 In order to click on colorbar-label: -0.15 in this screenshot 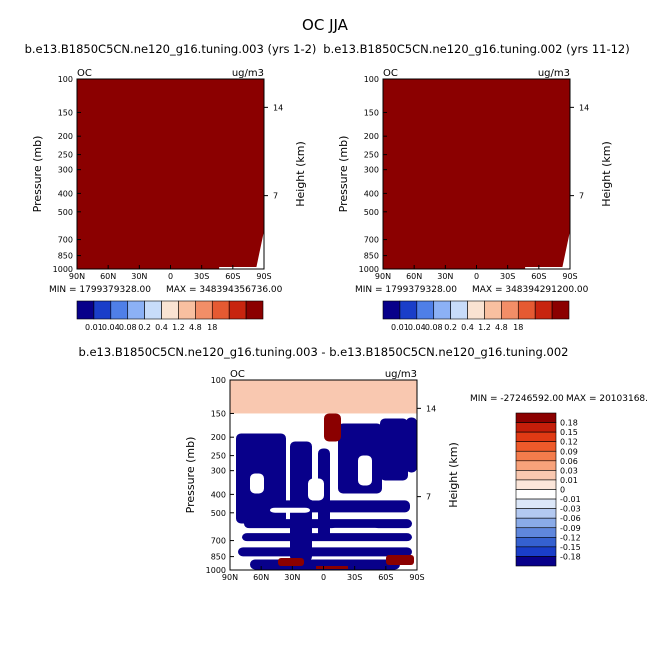, I will do `click(570, 547)`.